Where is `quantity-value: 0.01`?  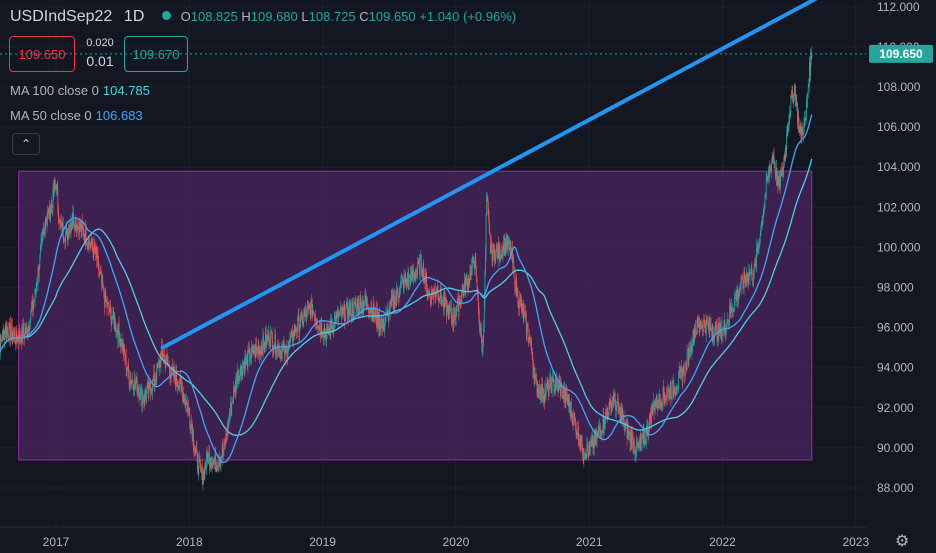 quantity-value: 0.01 is located at coordinates (100, 61).